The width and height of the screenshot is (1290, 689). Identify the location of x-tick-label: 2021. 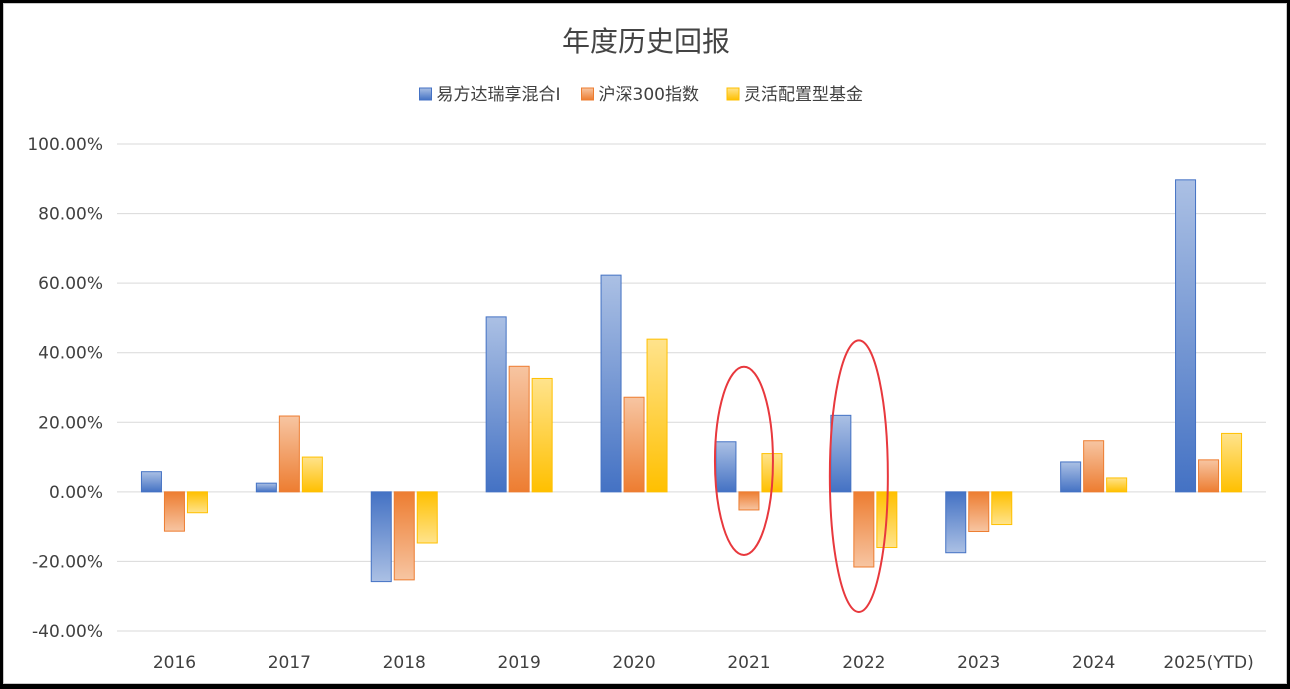
(748, 663).